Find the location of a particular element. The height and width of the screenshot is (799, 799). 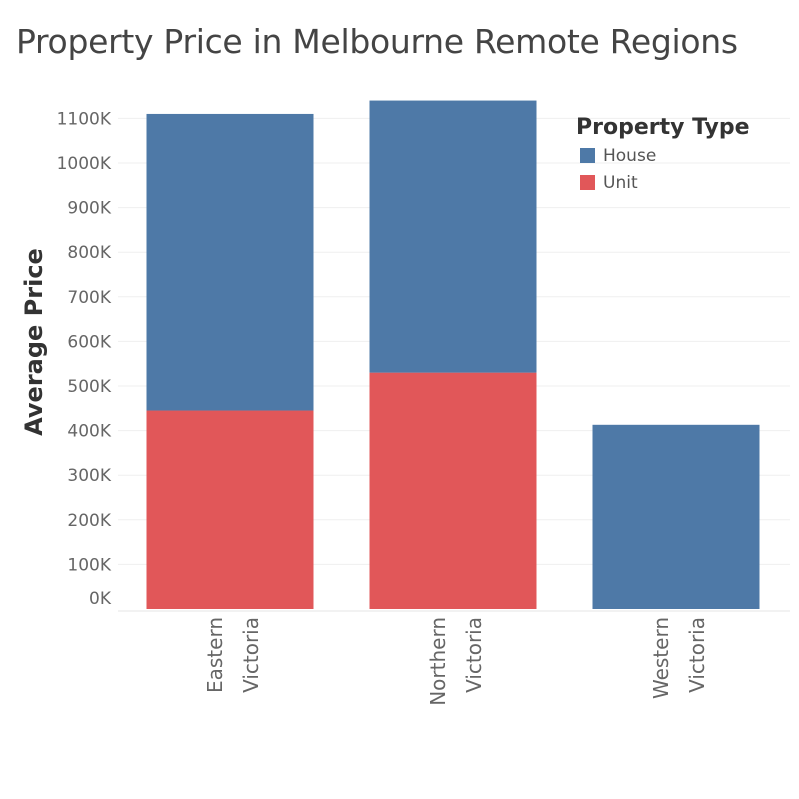

legend-item-unit: Unit is located at coordinates (609, 183).